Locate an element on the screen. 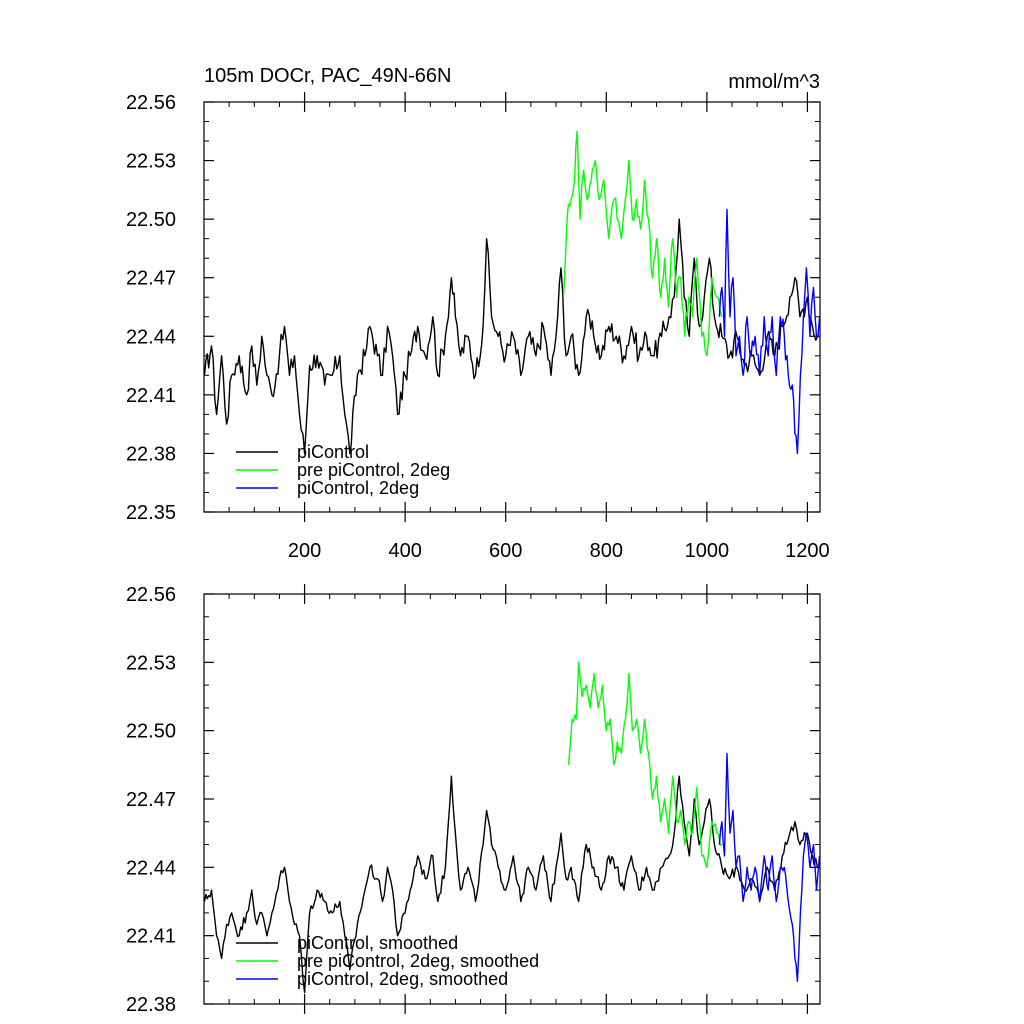  x-tick-label: 400 is located at coordinates (404, 551).